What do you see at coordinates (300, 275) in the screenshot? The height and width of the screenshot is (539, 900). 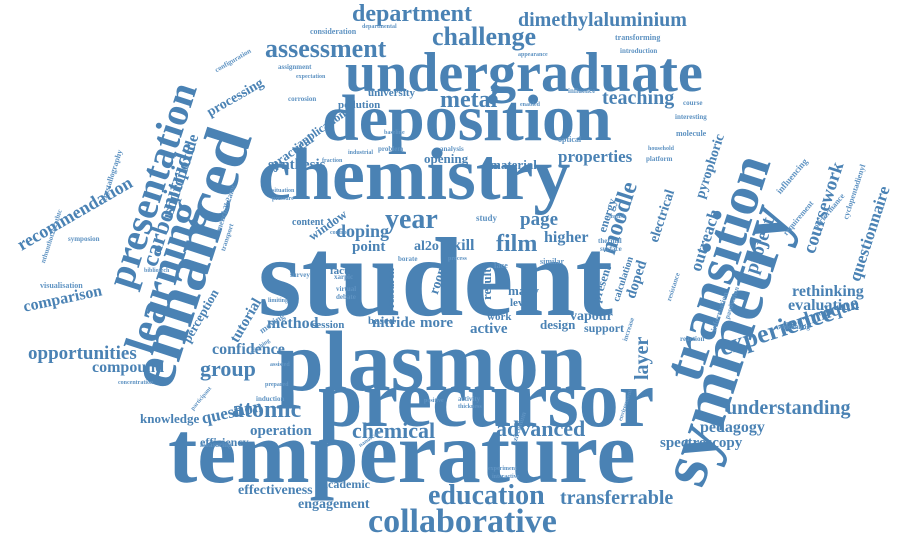 I see `word-survey: survey` at bounding box center [300, 275].